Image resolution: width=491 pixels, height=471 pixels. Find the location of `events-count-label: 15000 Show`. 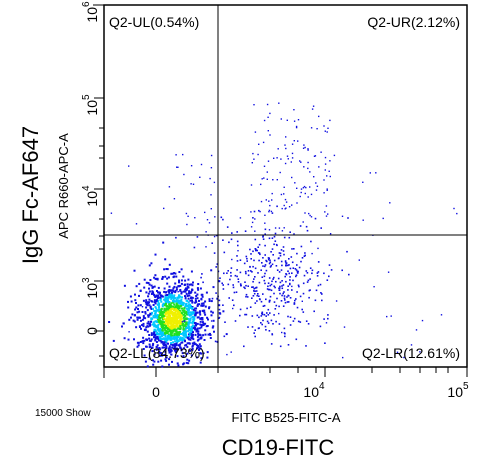

events-count-label: 15000 Show is located at coordinates (63, 413).